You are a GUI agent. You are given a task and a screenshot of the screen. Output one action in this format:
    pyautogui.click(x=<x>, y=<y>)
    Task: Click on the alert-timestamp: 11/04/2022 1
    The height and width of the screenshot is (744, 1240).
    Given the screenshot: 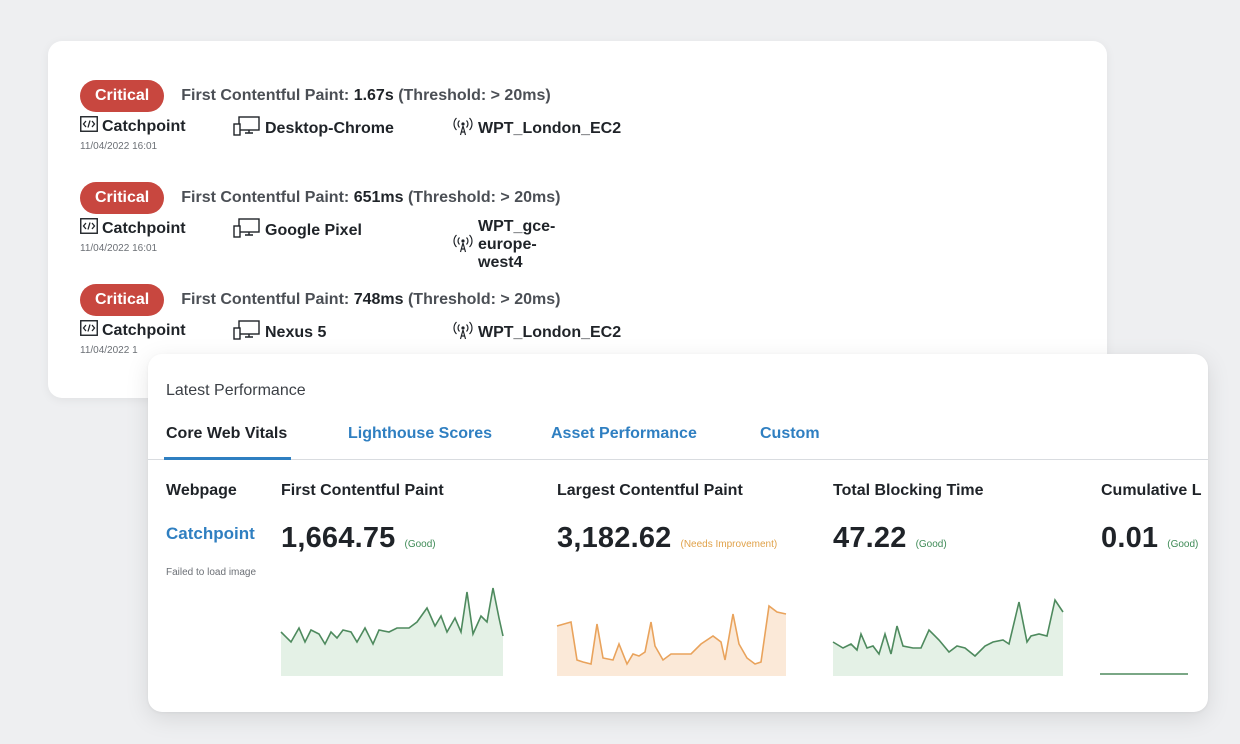 What is the action you would take?
    pyautogui.click(x=109, y=350)
    